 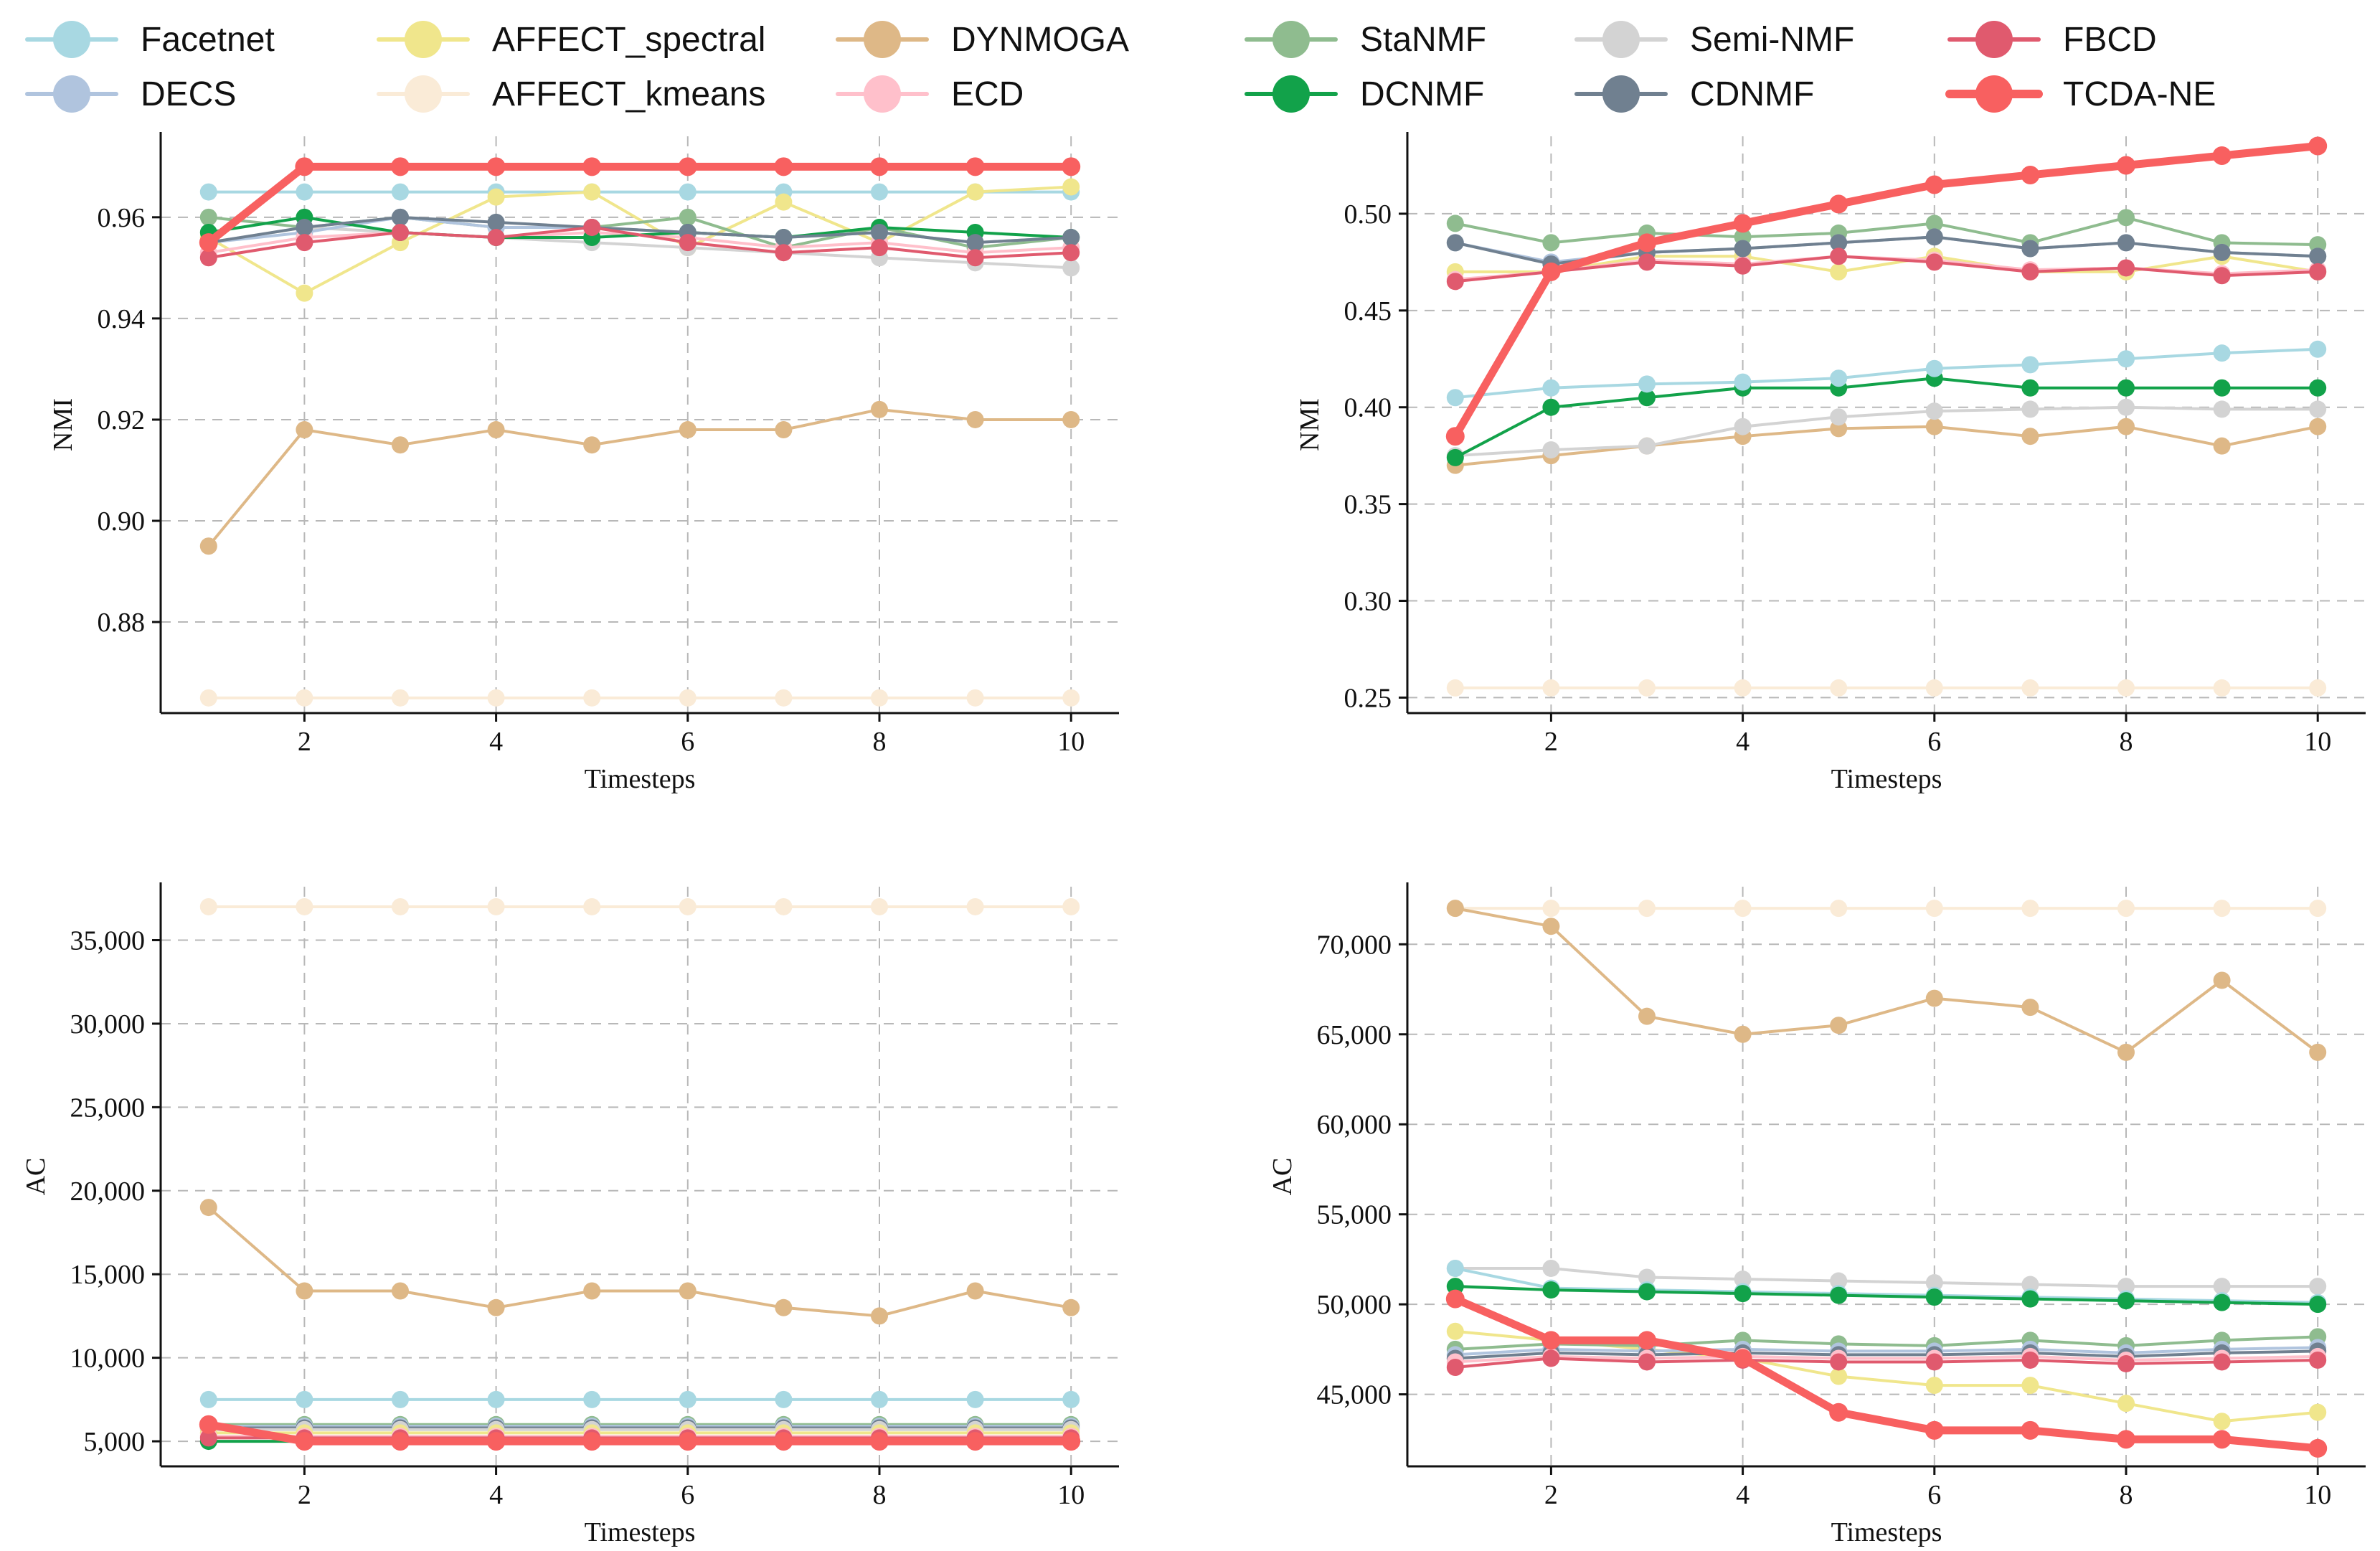 I want to click on legend-label: AFFECT_kmeans, so click(x=629, y=94).